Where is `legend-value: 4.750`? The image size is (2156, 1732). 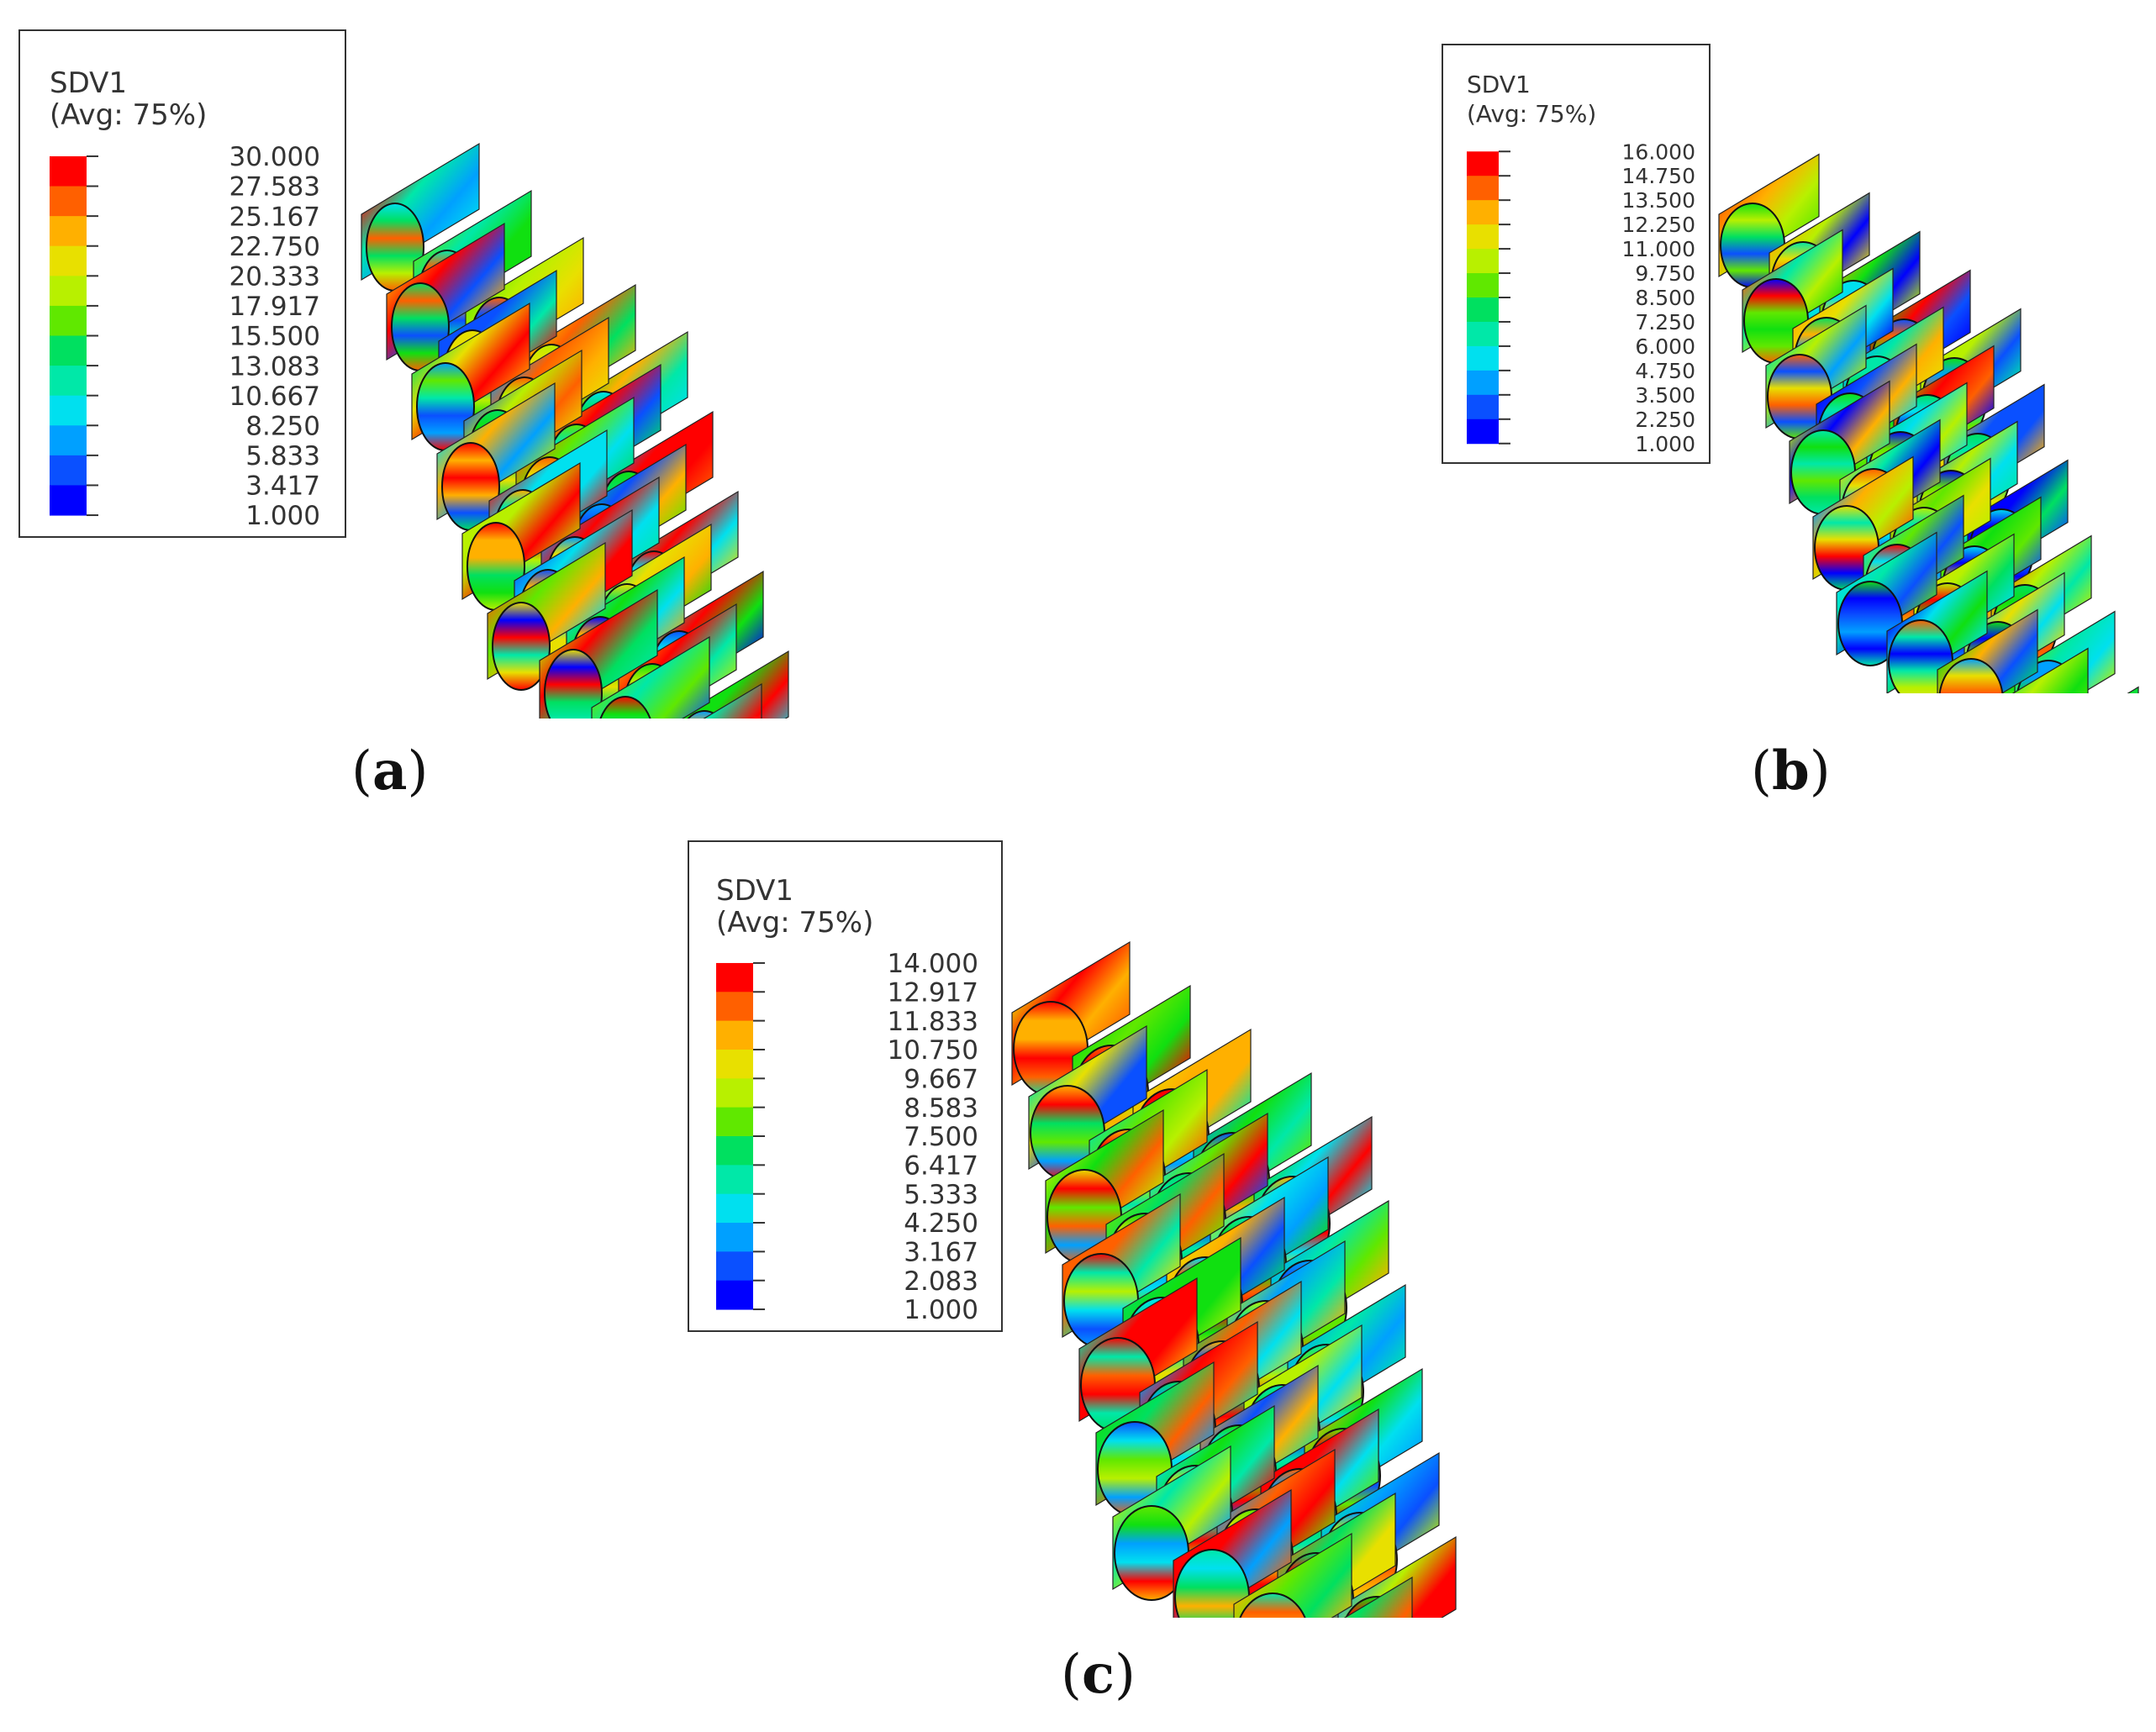 legend-value: 4.750 is located at coordinates (1665, 371).